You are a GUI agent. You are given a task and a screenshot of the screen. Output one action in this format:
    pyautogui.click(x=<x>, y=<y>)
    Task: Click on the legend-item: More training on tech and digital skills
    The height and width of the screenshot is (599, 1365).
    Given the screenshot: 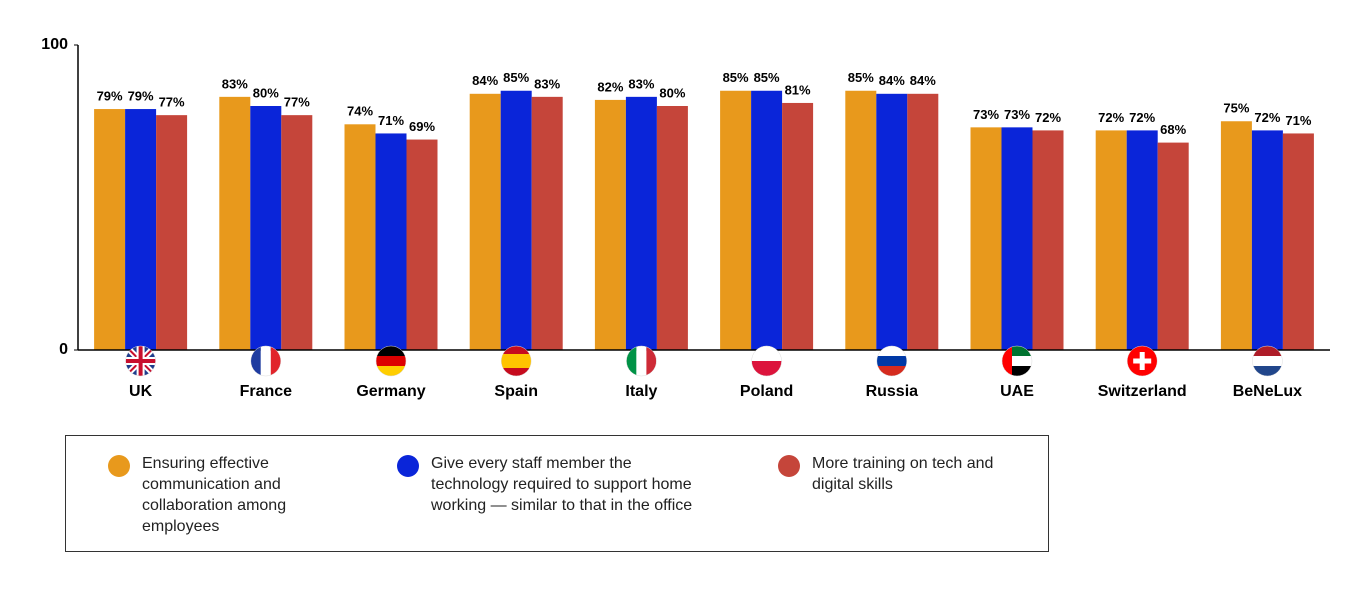 What is the action you would take?
    pyautogui.click(x=905, y=474)
    